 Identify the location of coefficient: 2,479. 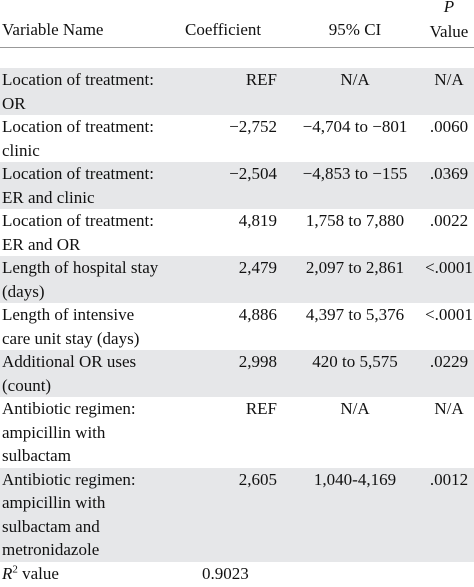
(257, 267).